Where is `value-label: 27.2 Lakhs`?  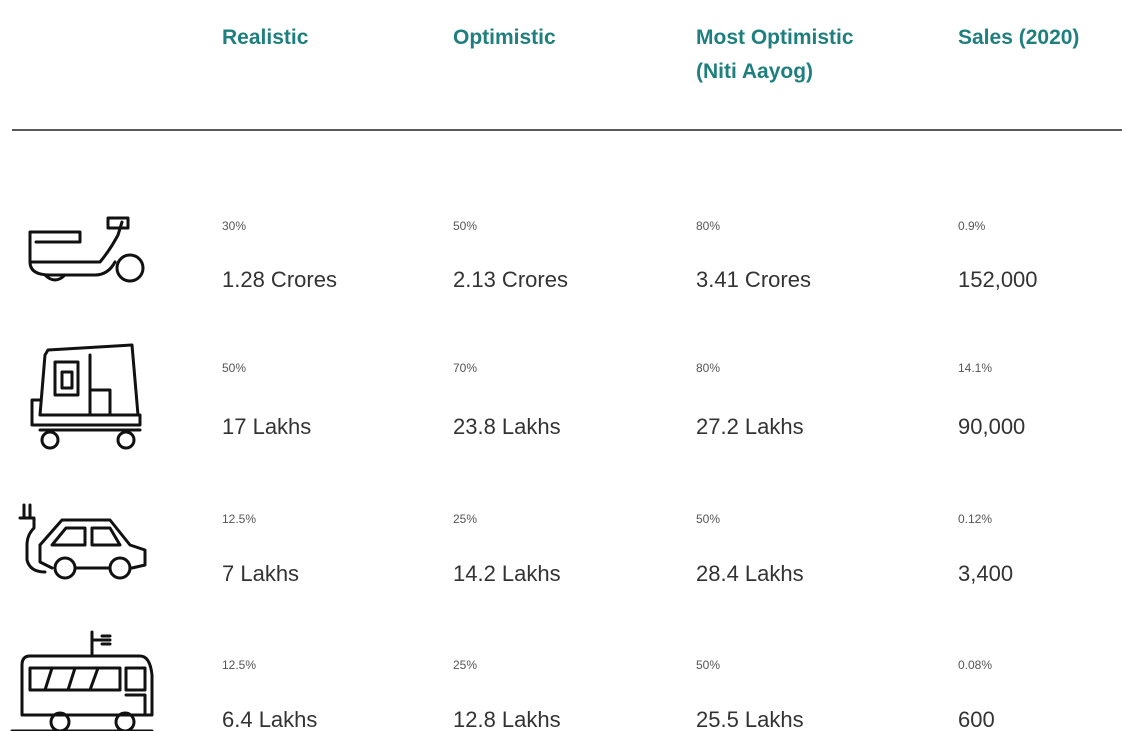
value-label: 27.2 Lakhs is located at coordinates (750, 426).